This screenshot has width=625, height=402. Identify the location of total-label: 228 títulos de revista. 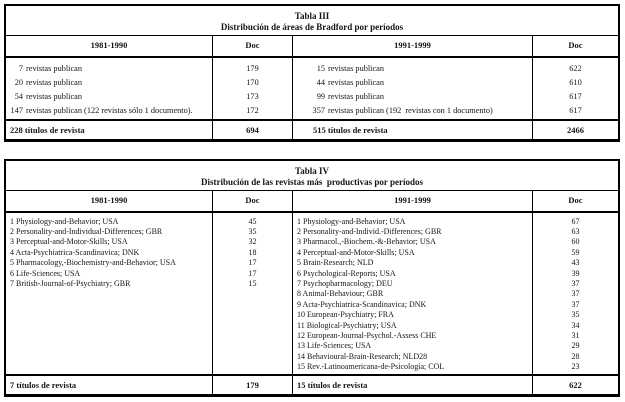
(47, 130).